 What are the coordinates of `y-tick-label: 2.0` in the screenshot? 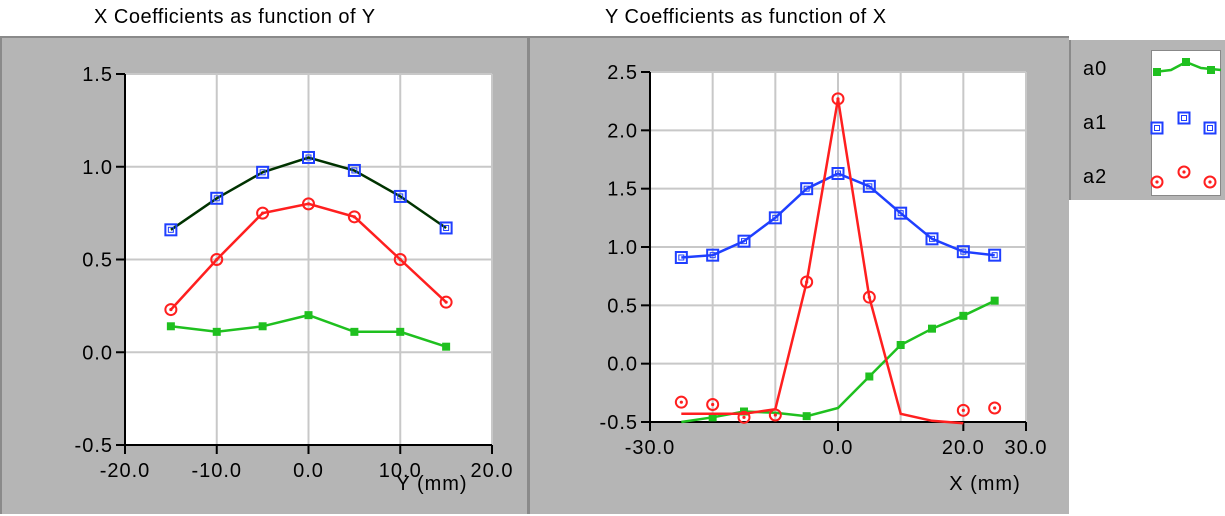 It's located at (622, 131).